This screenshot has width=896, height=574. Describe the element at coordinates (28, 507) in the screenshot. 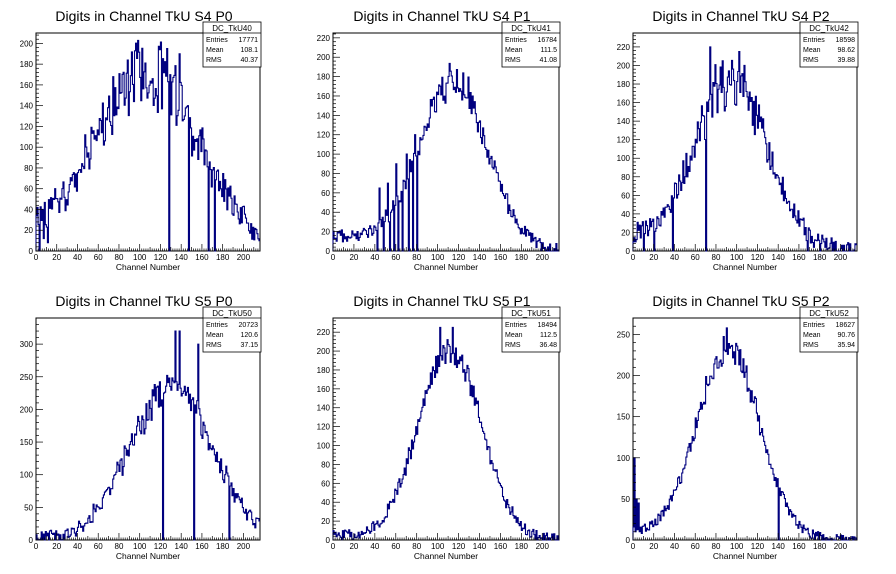

I see `y-tick-label: 50` at that location.